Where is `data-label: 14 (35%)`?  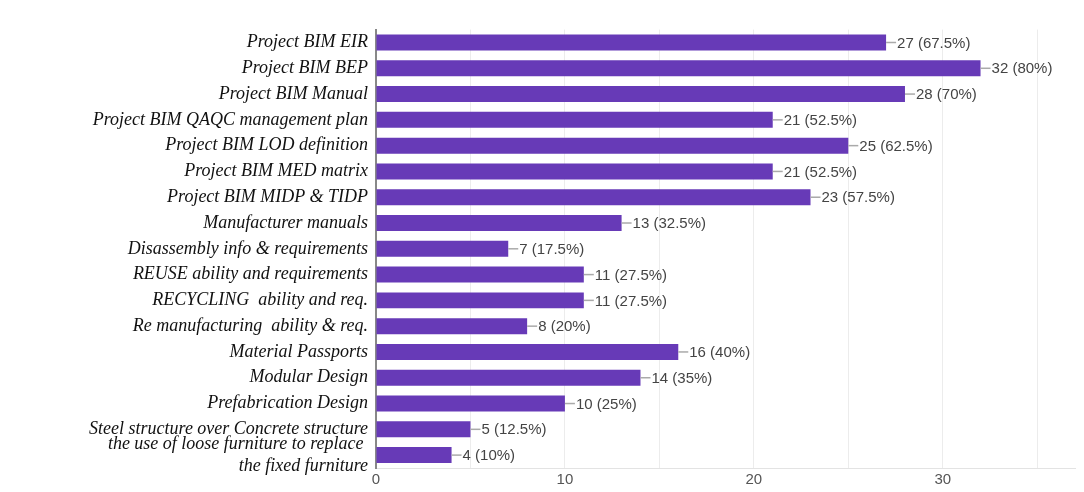
data-label: 14 (35%) is located at coordinates (682, 377).